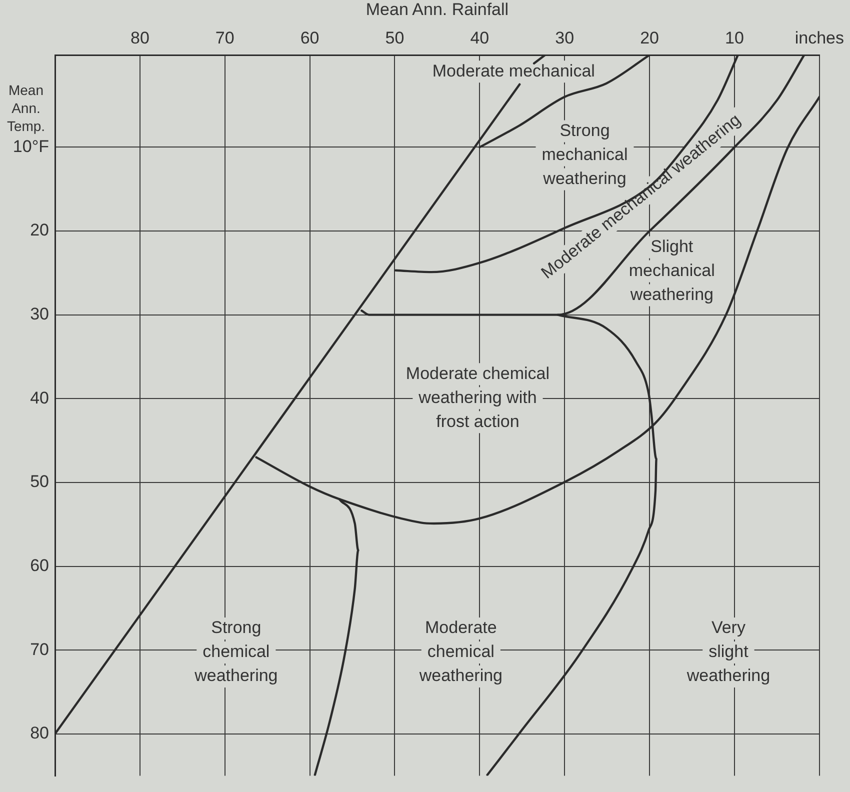 This screenshot has width=850, height=792. I want to click on y-tick-label: 60, so click(39, 565).